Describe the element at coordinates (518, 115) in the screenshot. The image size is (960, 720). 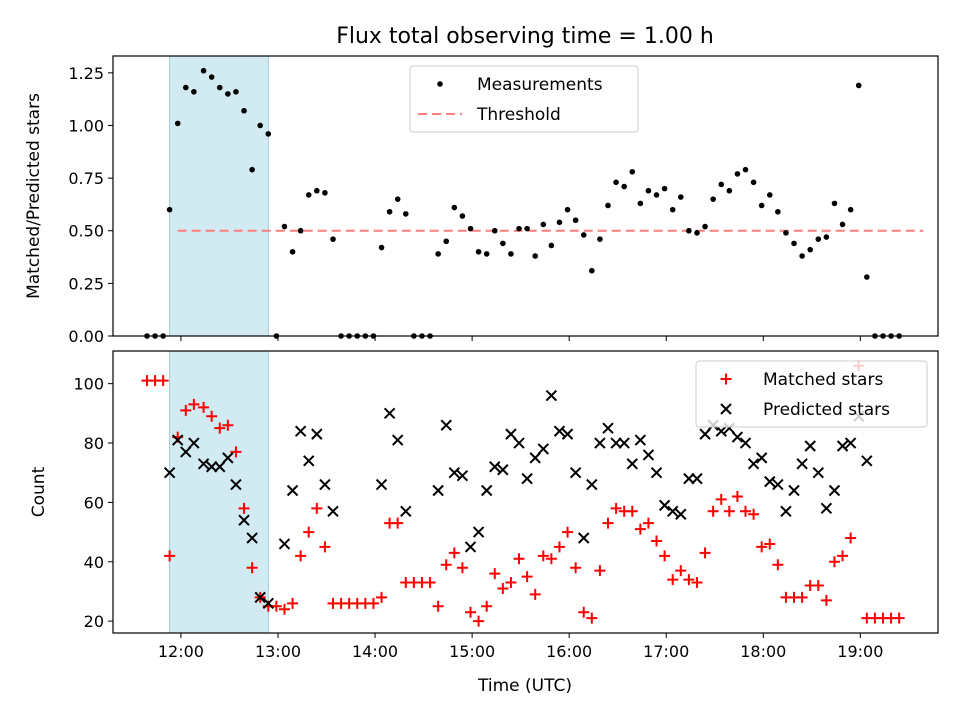
I see `legend-label: Threshold` at that location.